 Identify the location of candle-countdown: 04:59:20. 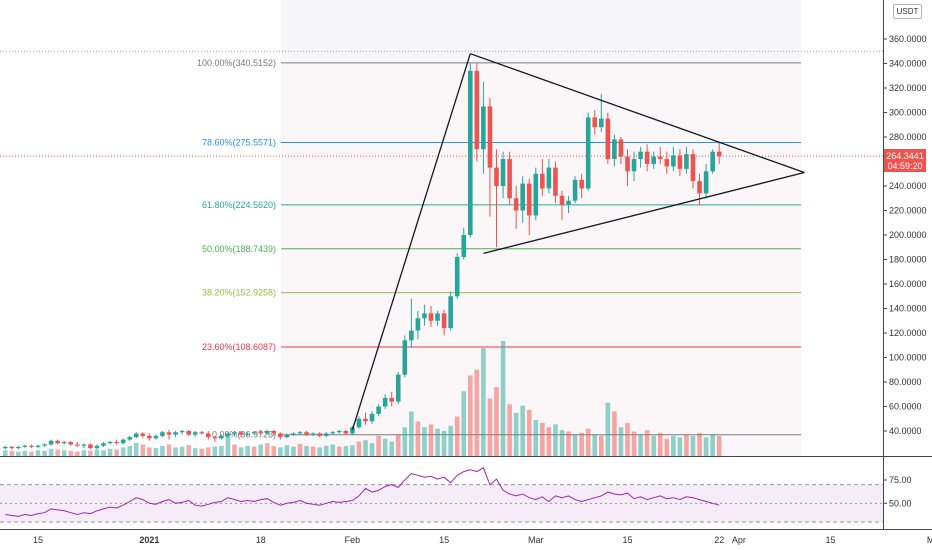
(904, 166).